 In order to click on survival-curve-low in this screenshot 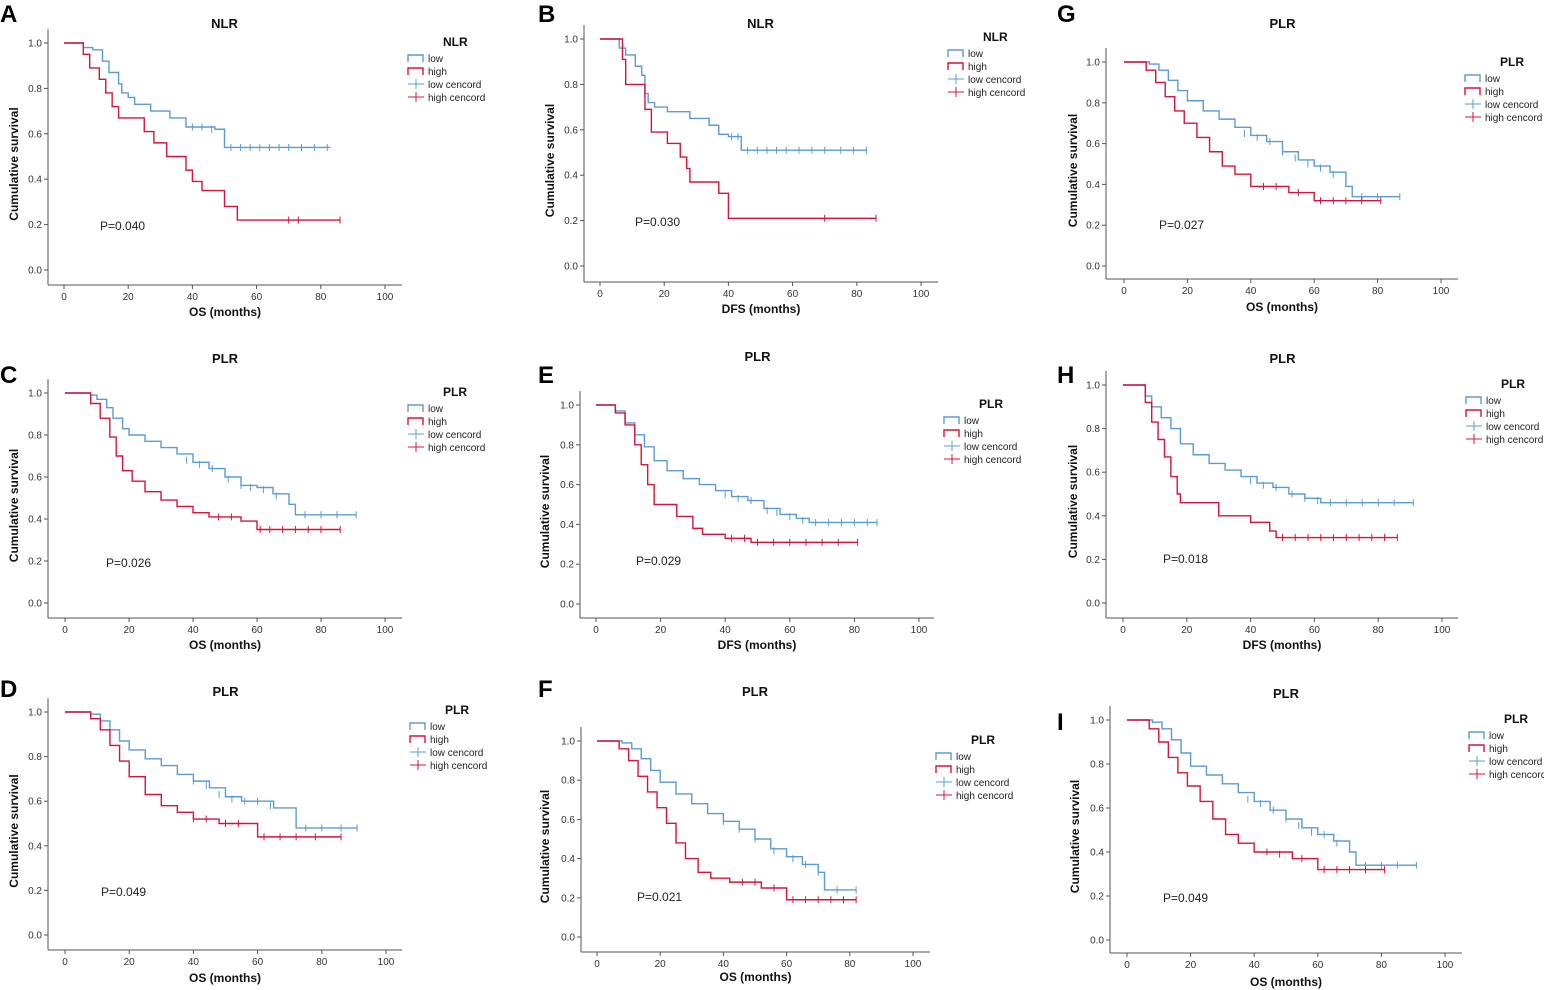, I will do `click(1268, 444)`.